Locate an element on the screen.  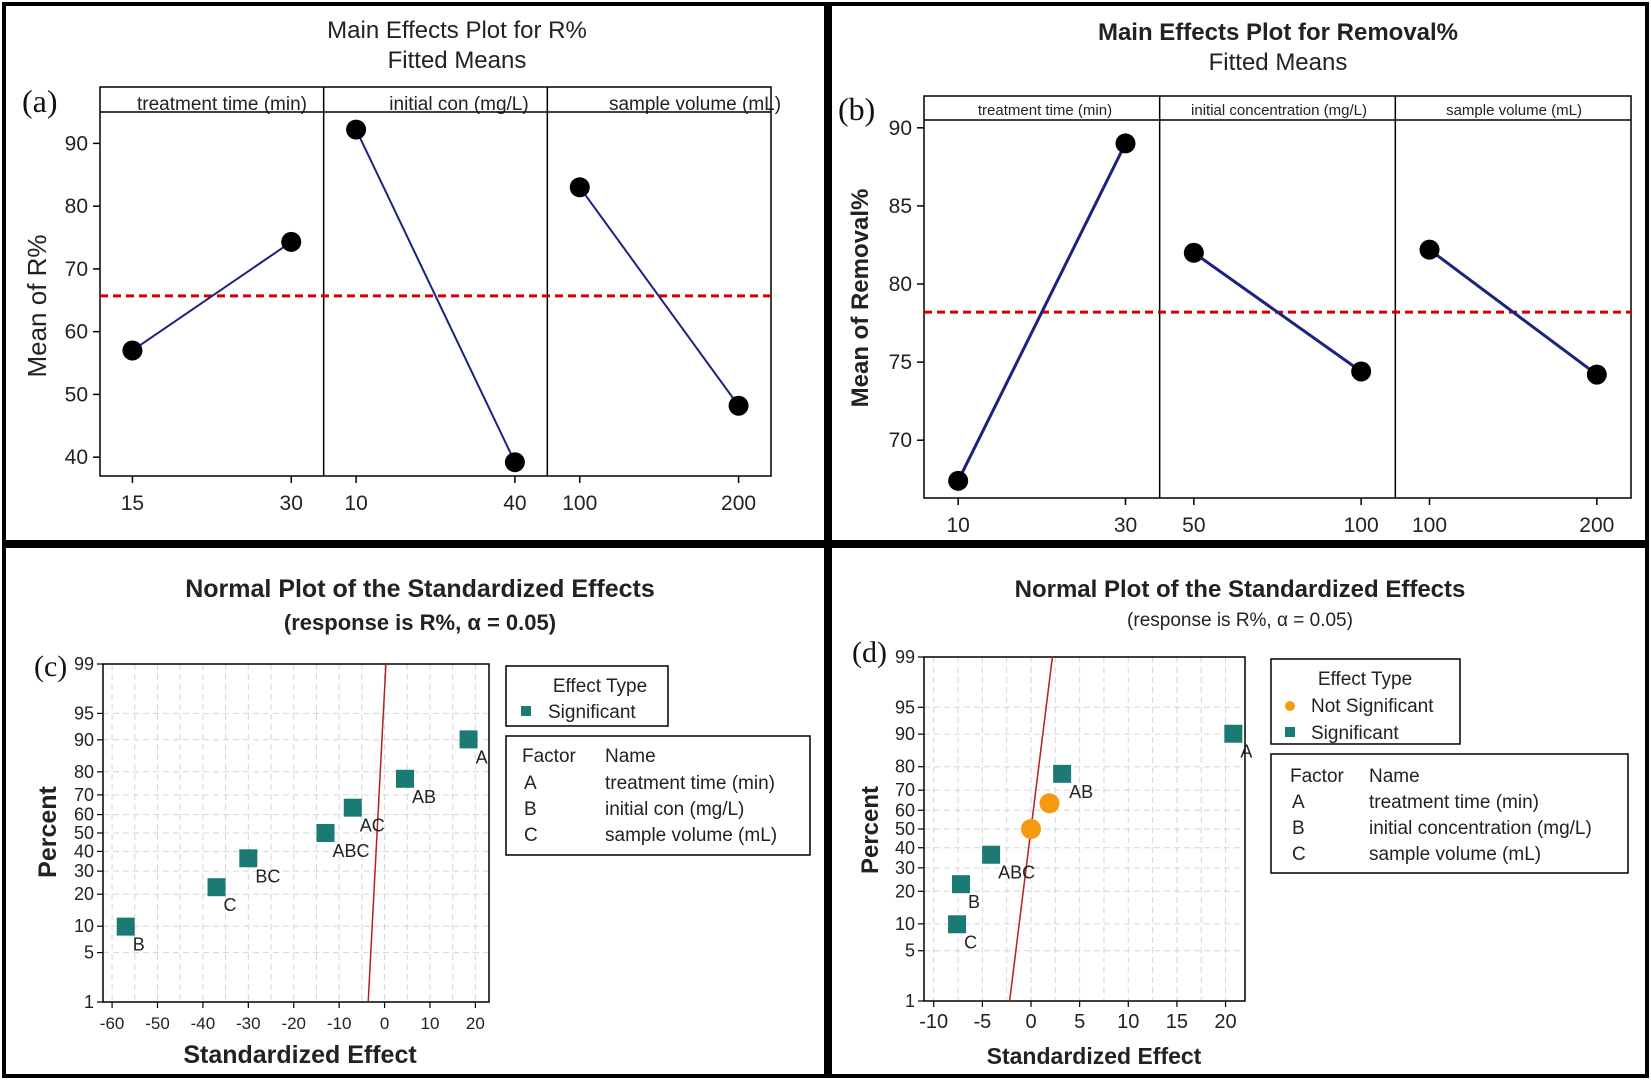
panel-d-legend-not-significant: Not Significant is located at coordinates (1372, 706).